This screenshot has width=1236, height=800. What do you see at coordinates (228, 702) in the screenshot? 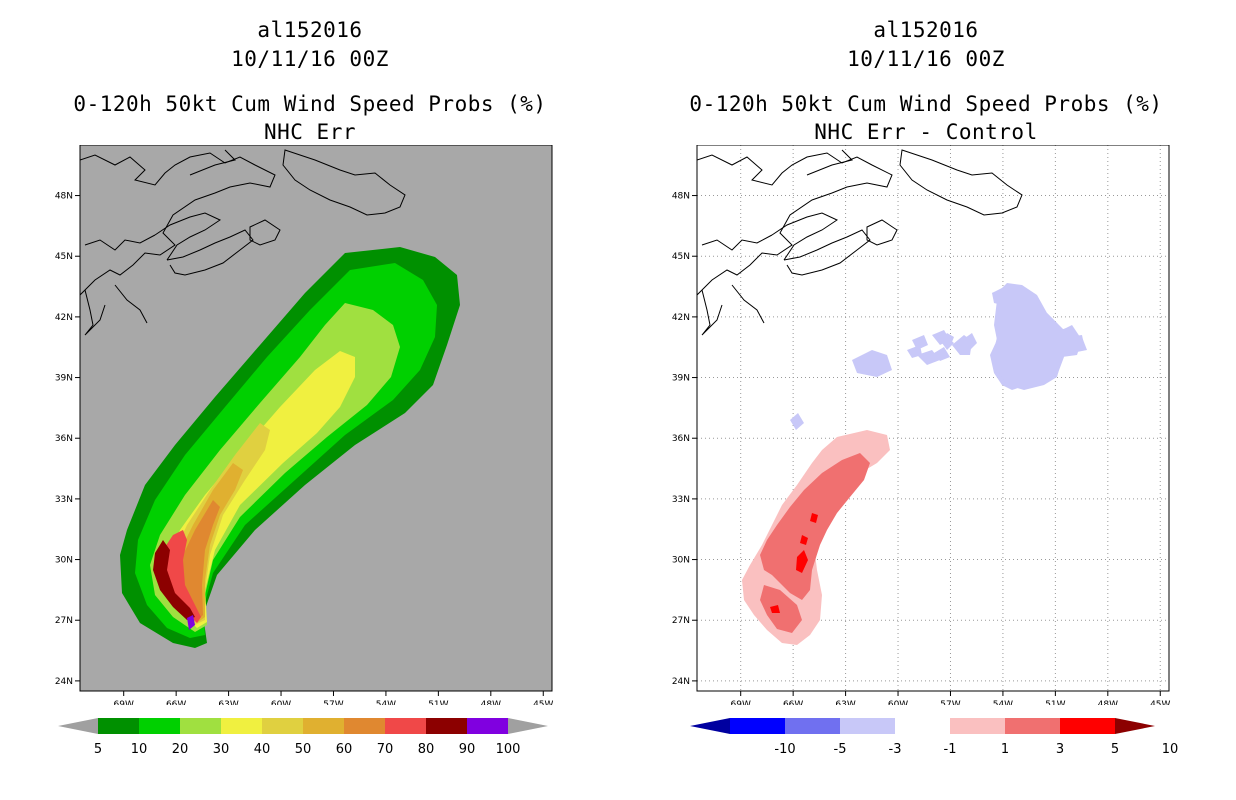
I see `left-lon-label: 63W` at bounding box center [228, 702].